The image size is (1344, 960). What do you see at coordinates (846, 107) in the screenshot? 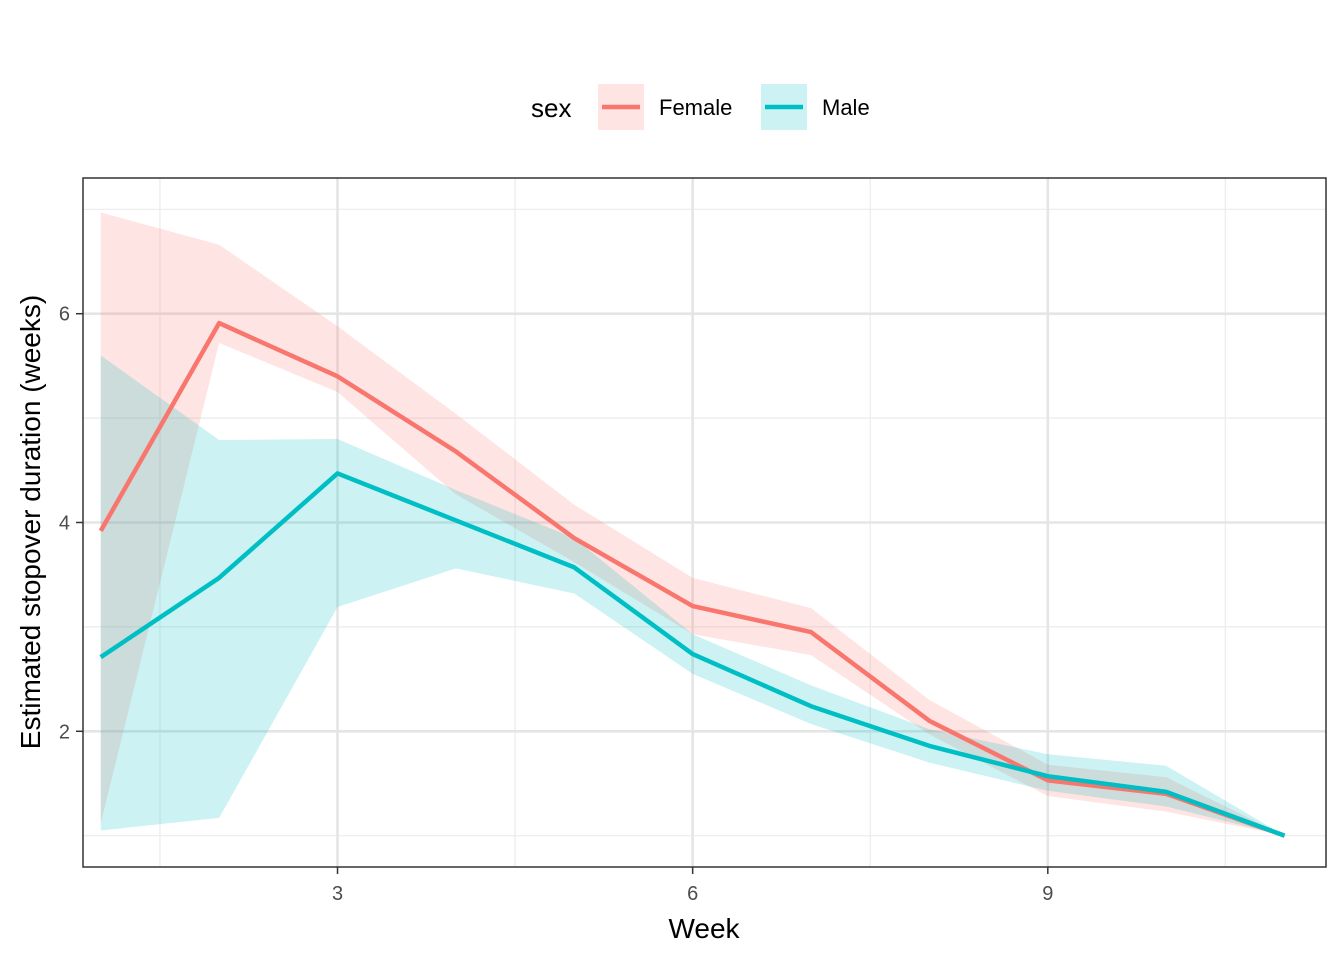
I see `legend-label-male: Male` at bounding box center [846, 107].